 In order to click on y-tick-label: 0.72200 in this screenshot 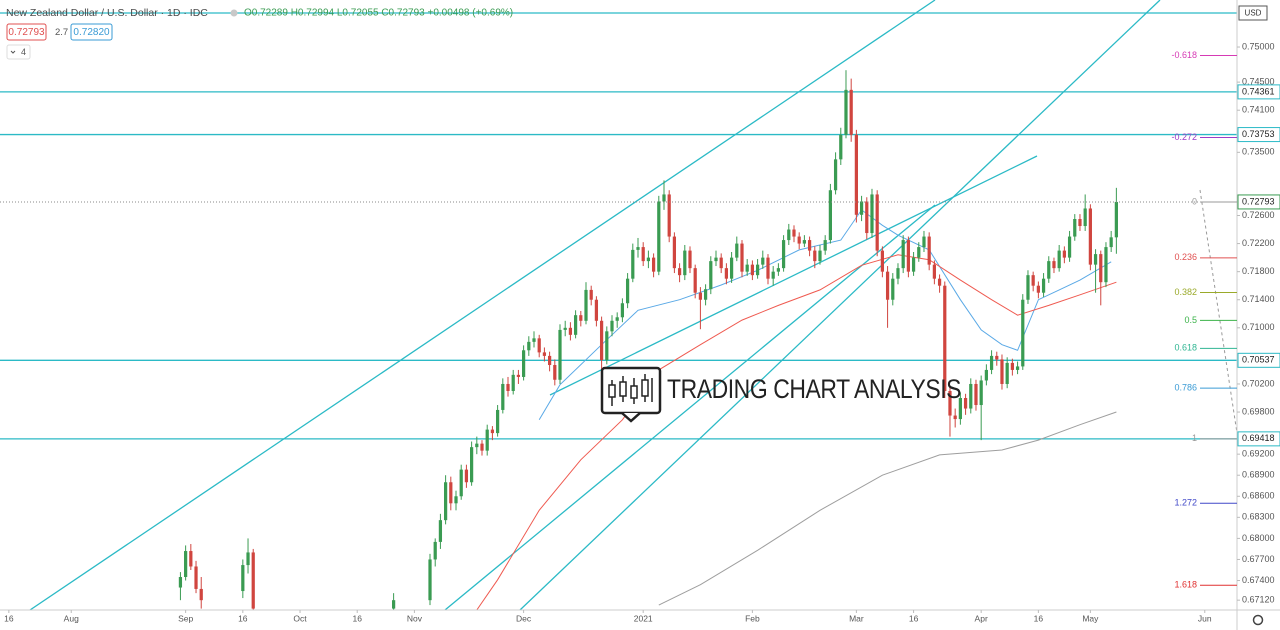, I will do `click(1258, 243)`.